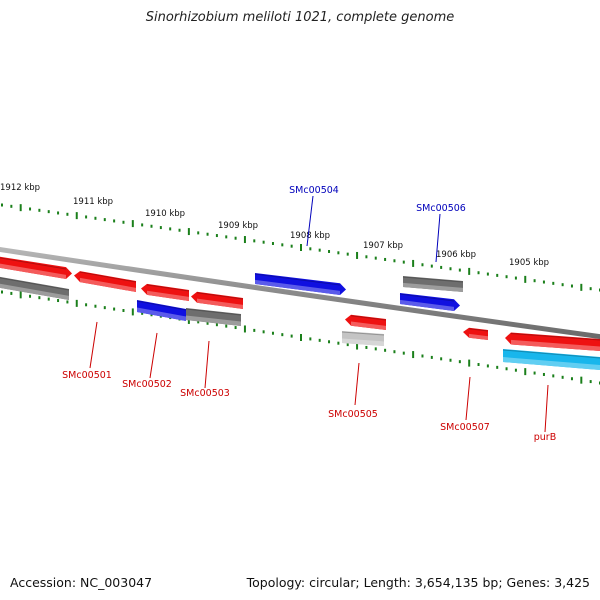 This screenshot has height=600, width=600. I want to click on scale-label: 1910 kbp, so click(165, 214).